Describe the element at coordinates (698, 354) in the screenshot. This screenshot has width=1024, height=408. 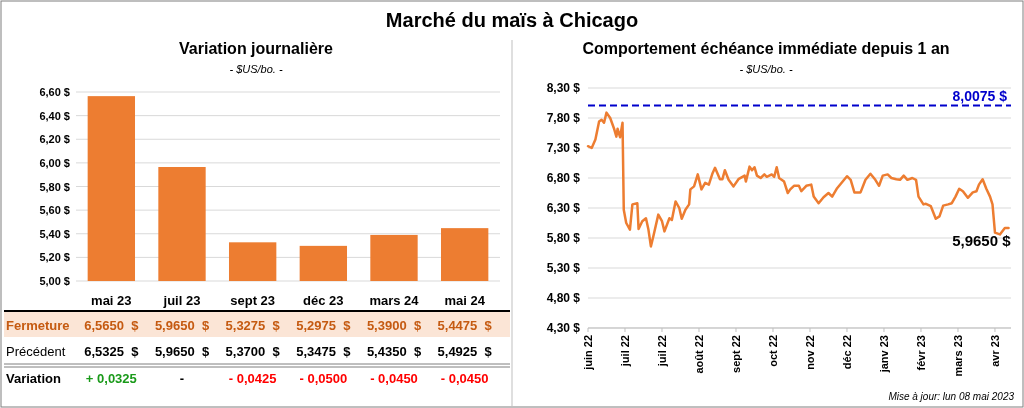
I see `x-tick-label: août 22` at that location.